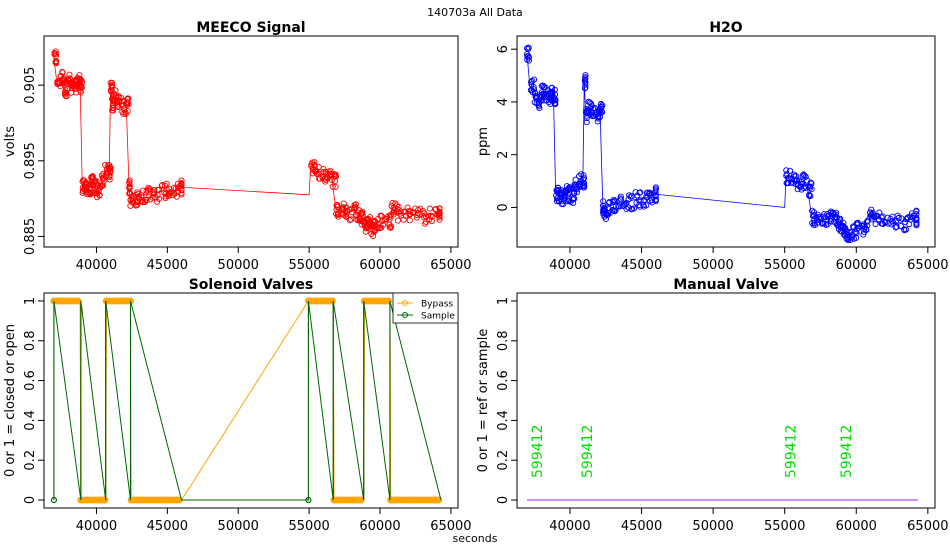 This screenshot has height=550, width=950. I want to click on legend-marker, so click(405, 303).